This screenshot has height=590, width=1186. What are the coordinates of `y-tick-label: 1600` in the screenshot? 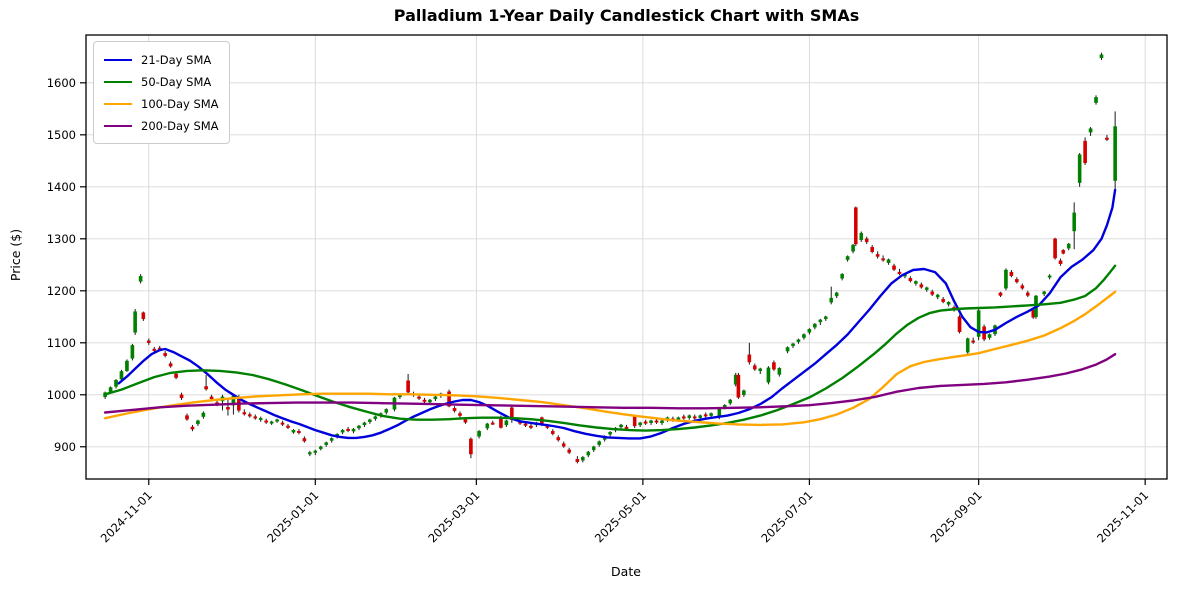 It's located at (61, 83).